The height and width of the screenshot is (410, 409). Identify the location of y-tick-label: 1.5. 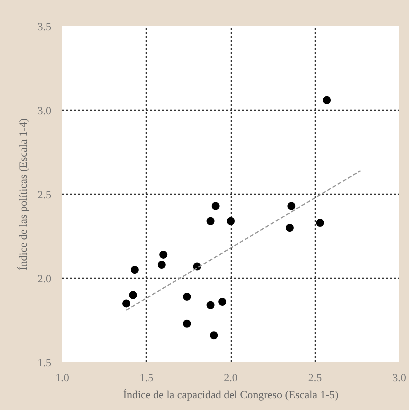
(45, 364).